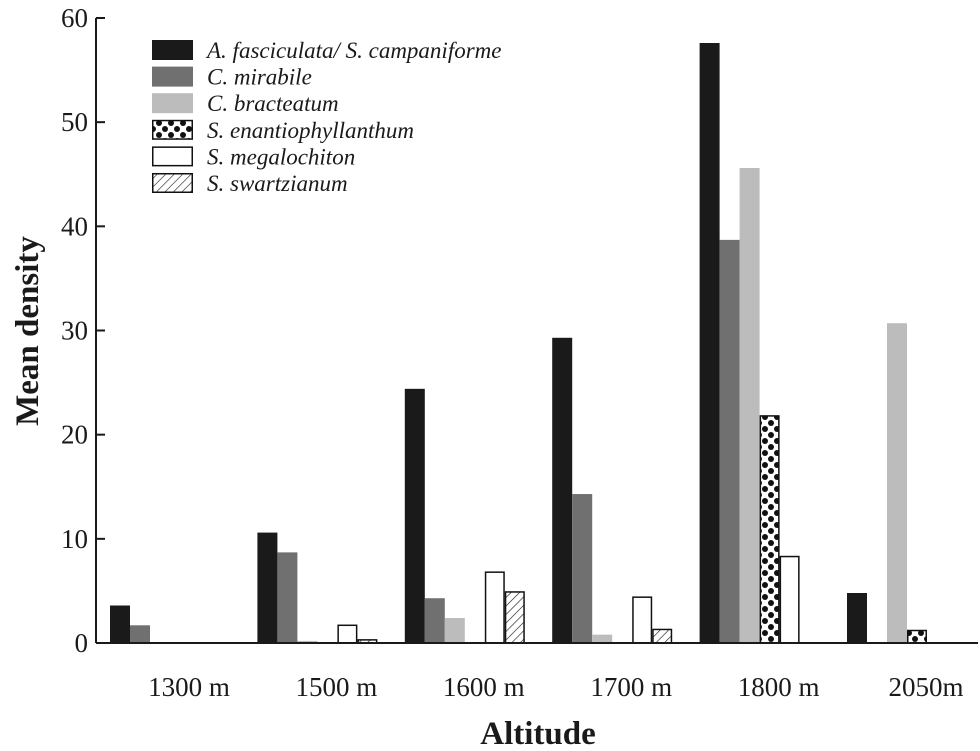 The height and width of the screenshot is (751, 980). I want to click on bar-s-swartzianum-1700-m, so click(662, 636).